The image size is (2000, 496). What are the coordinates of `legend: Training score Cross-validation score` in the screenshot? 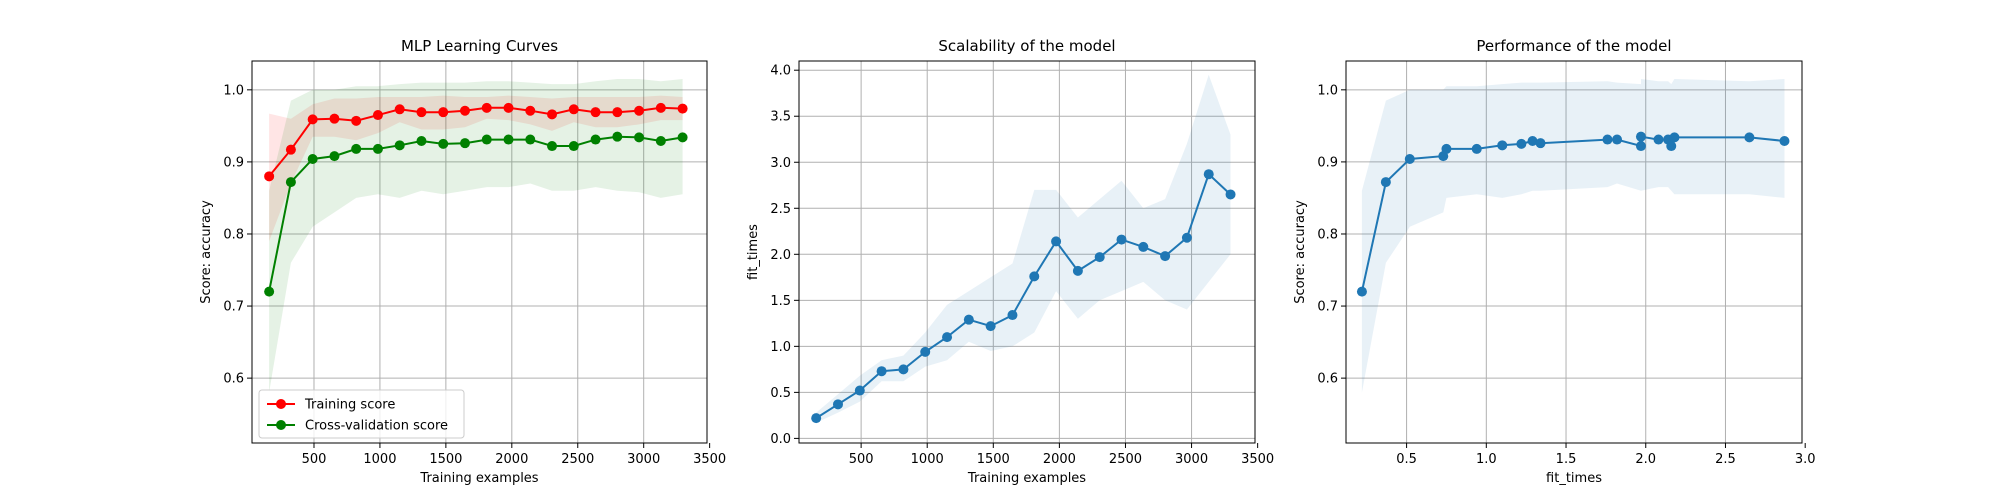 It's located at (361, 414).